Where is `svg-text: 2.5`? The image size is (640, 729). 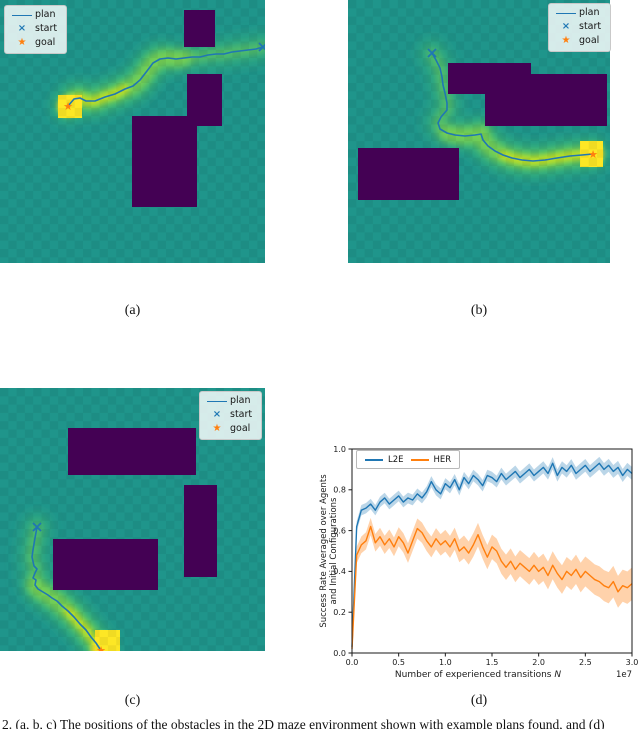
svg-text: 2.5 is located at coordinates (585, 662).